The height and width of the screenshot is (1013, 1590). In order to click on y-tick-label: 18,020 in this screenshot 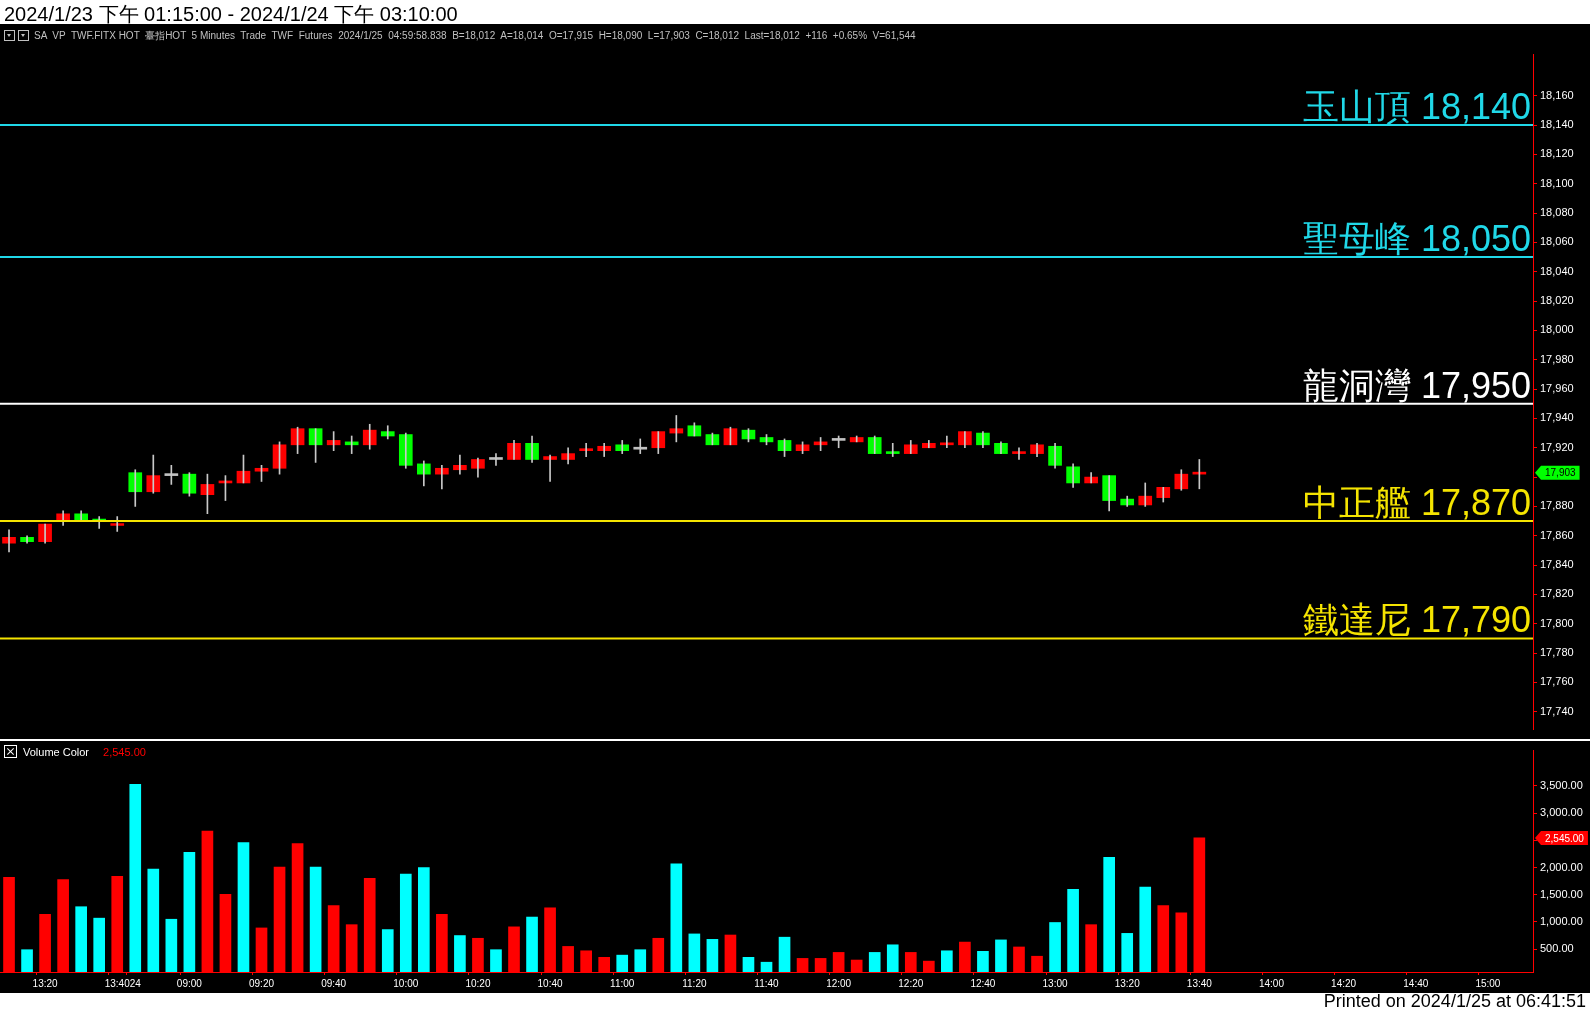, I will do `click(1557, 300)`.